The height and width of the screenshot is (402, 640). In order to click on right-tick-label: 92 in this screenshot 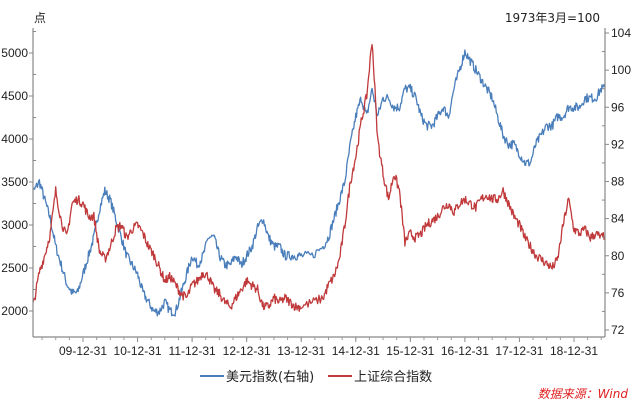, I will do `click(618, 144)`.